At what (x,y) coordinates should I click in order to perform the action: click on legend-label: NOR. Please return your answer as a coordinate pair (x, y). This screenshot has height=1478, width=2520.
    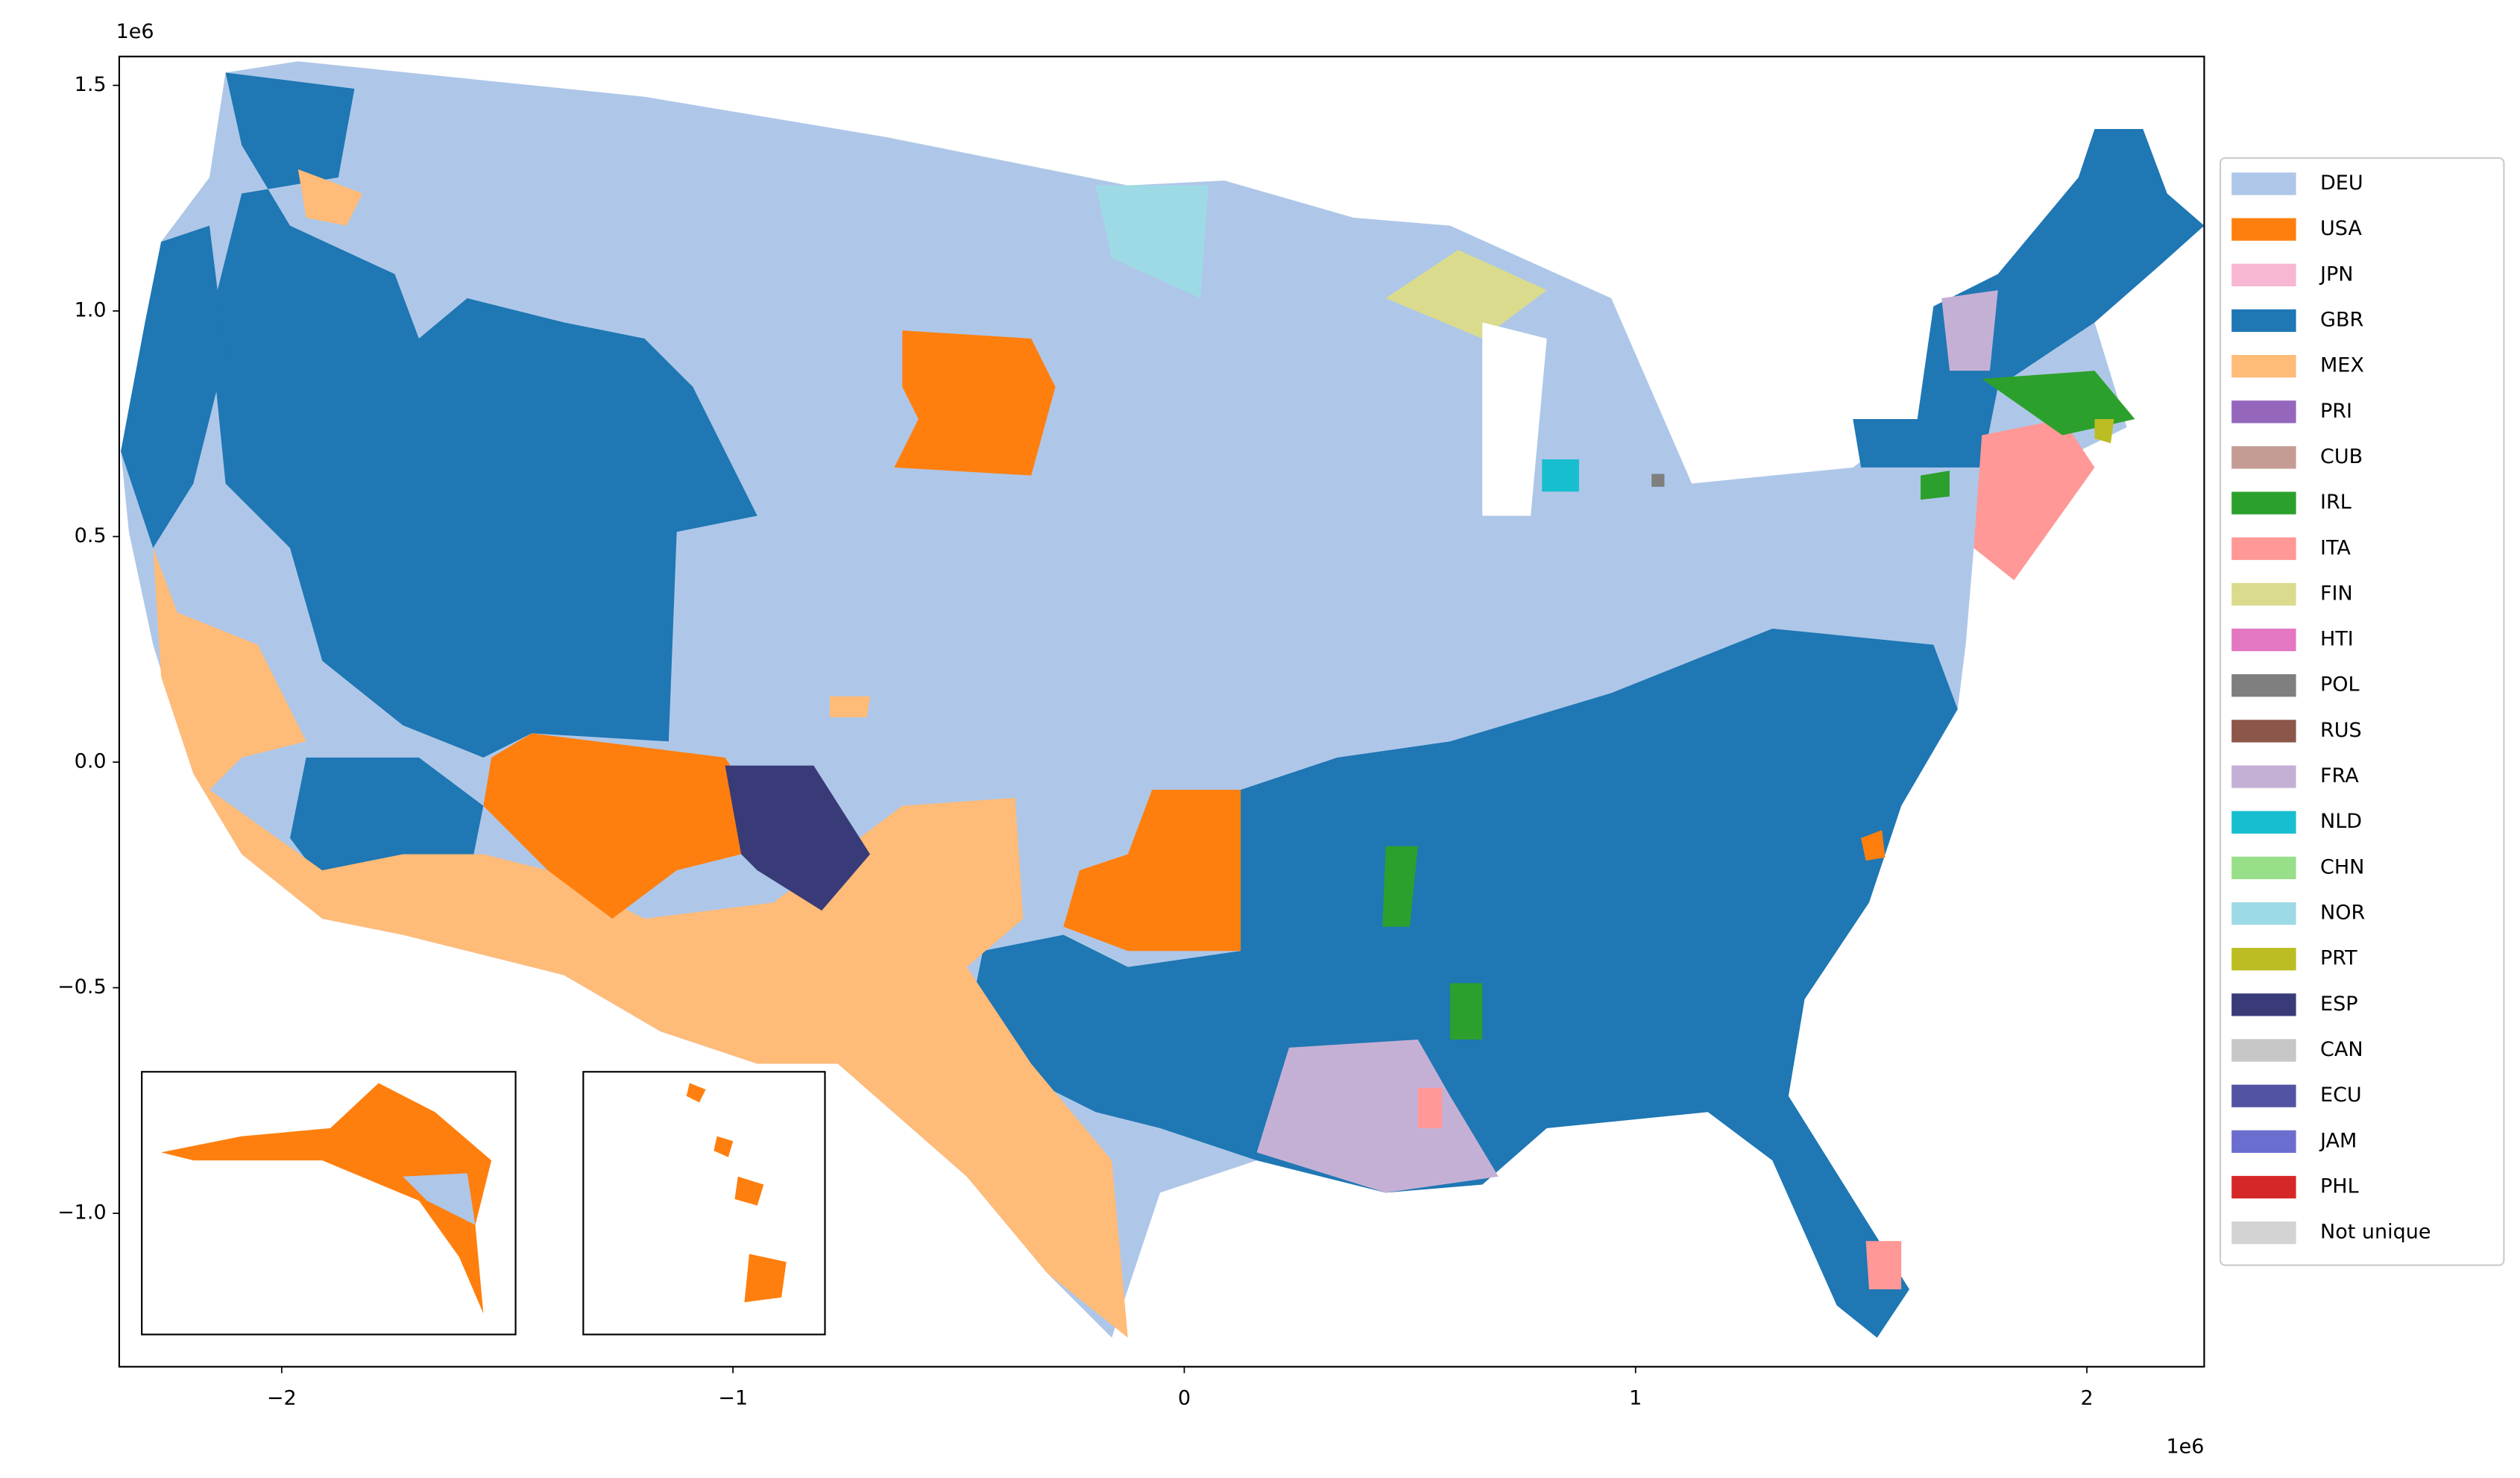
    Looking at the image, I should click on (2342, 913).